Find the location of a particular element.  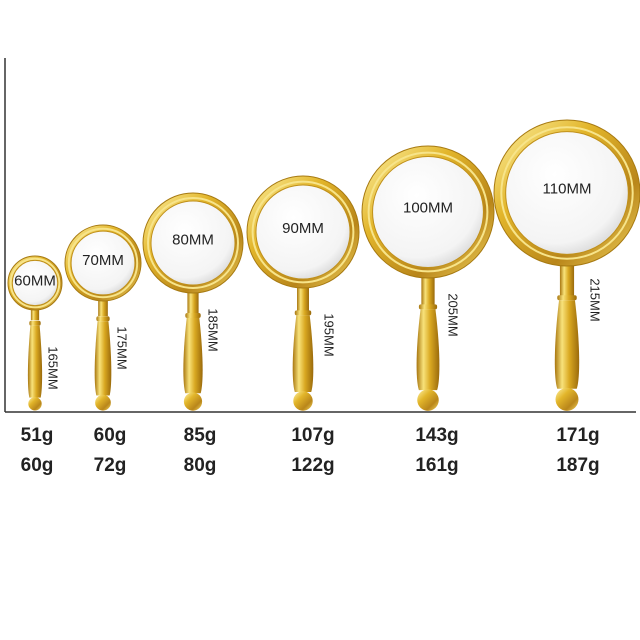

weight: 122g is located at coordinates (312, 465).